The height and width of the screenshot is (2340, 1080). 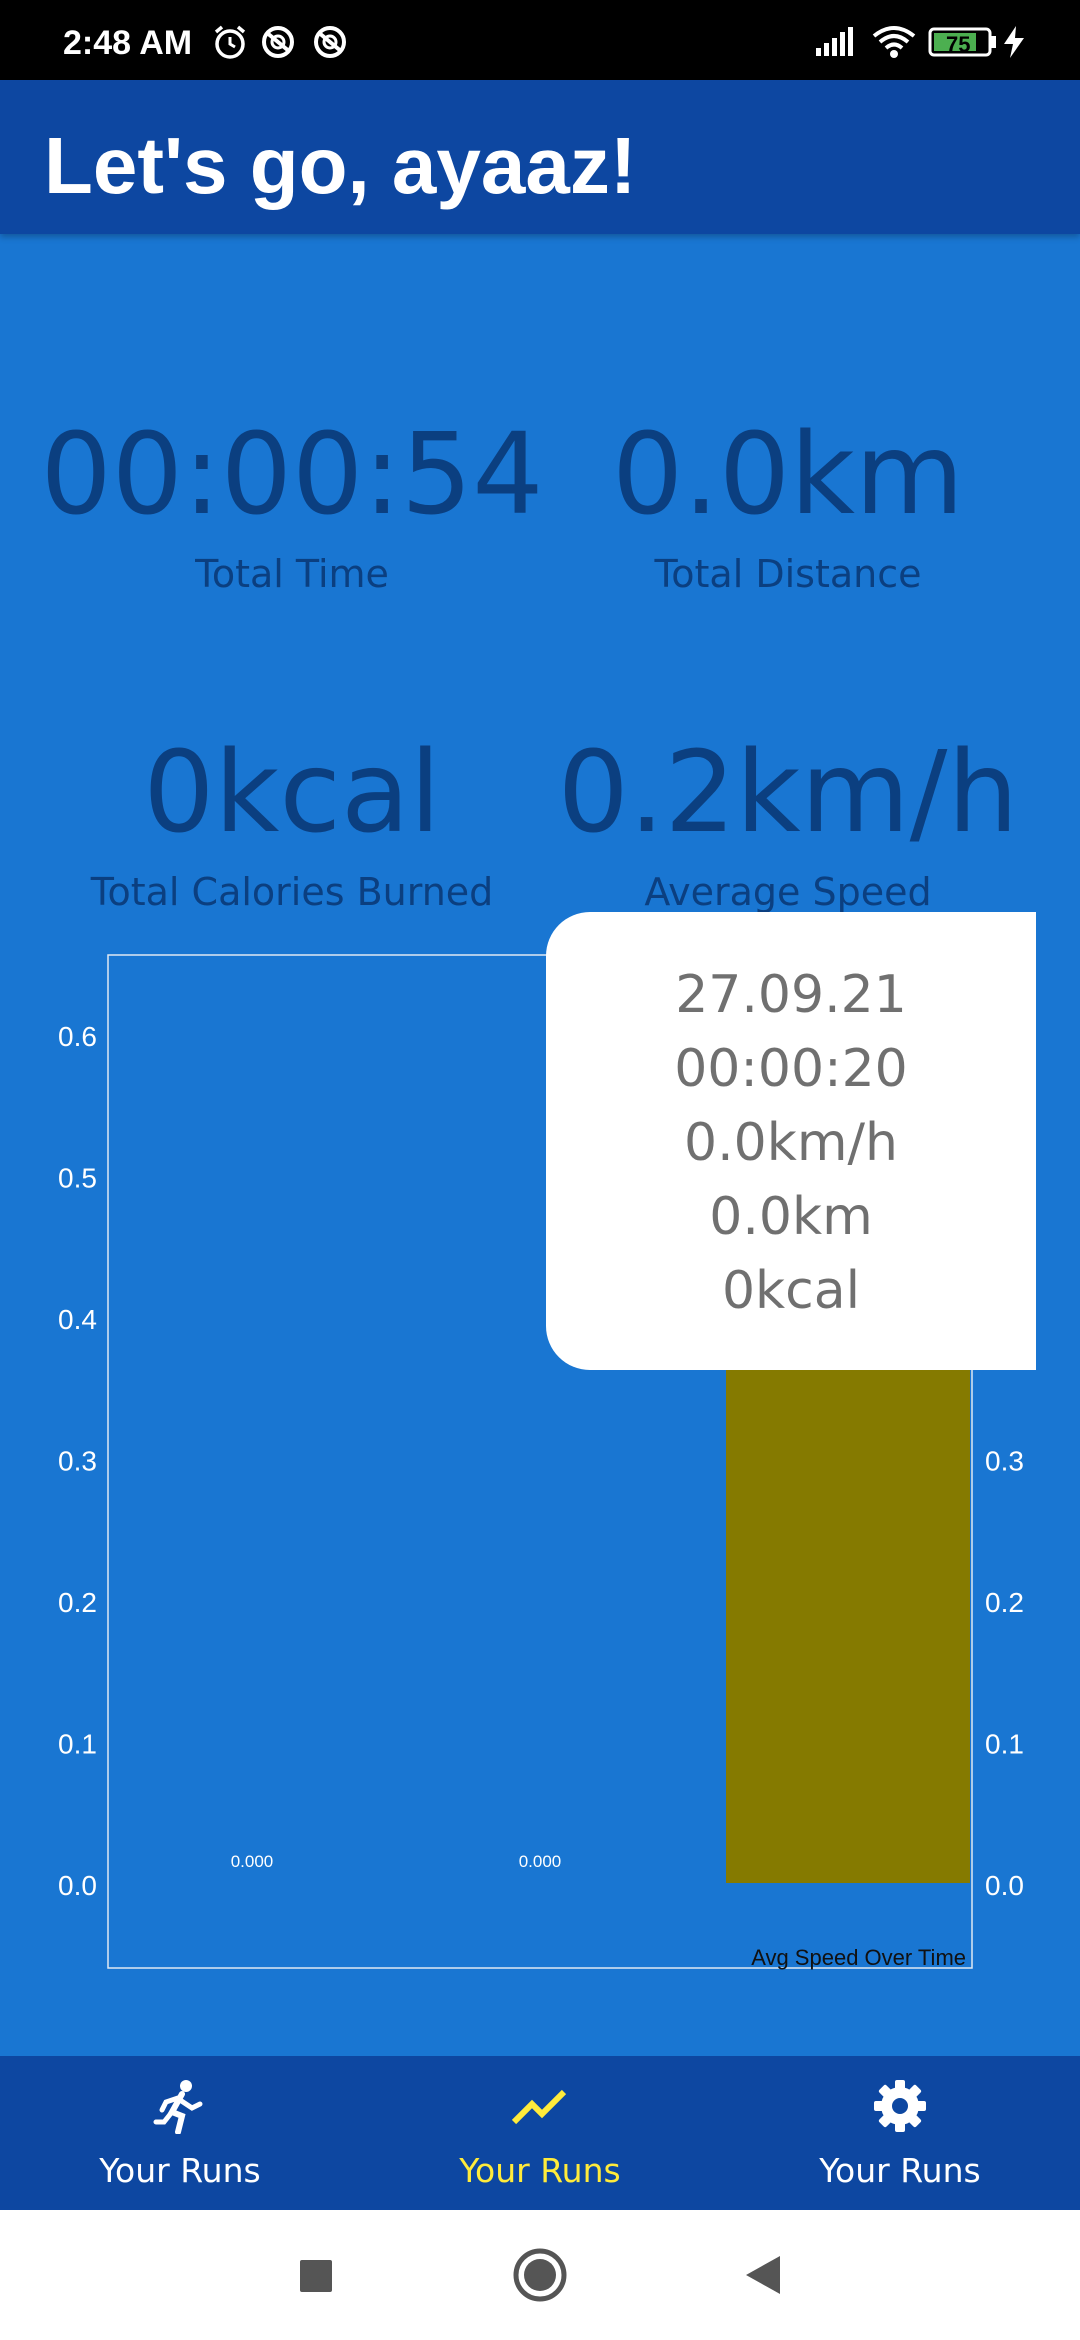 I want to click on nav-label-stats: Your Runs, so click(x=540, y=2170).